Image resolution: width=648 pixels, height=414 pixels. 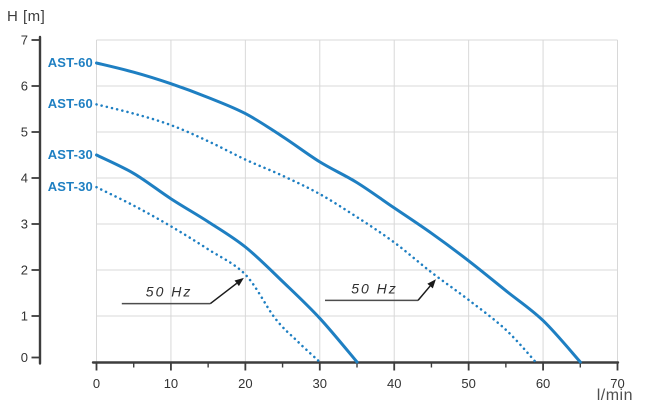 What do you see at coordinates (24, 357) in the screenshot?
I see `y-tick-label: 0` at bounding box center [24, 357].